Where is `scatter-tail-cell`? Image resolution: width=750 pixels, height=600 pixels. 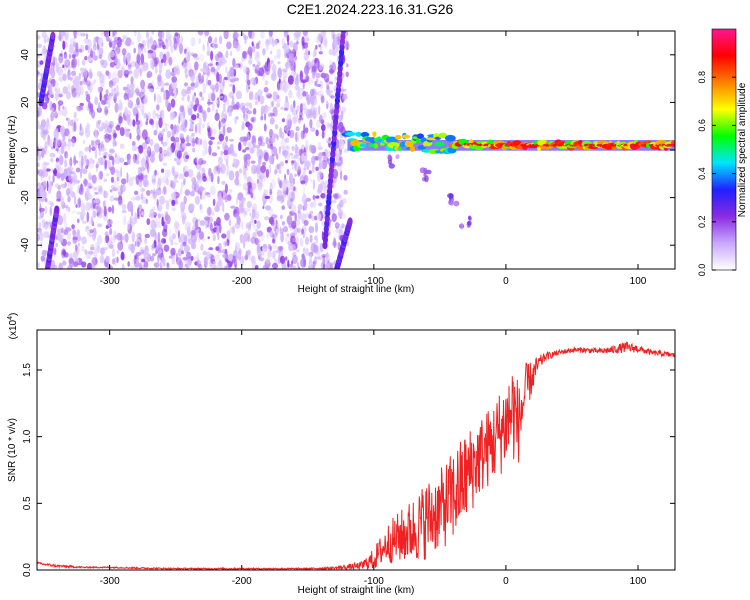 scatter-tail-cell is located at coordinates (462, 226).